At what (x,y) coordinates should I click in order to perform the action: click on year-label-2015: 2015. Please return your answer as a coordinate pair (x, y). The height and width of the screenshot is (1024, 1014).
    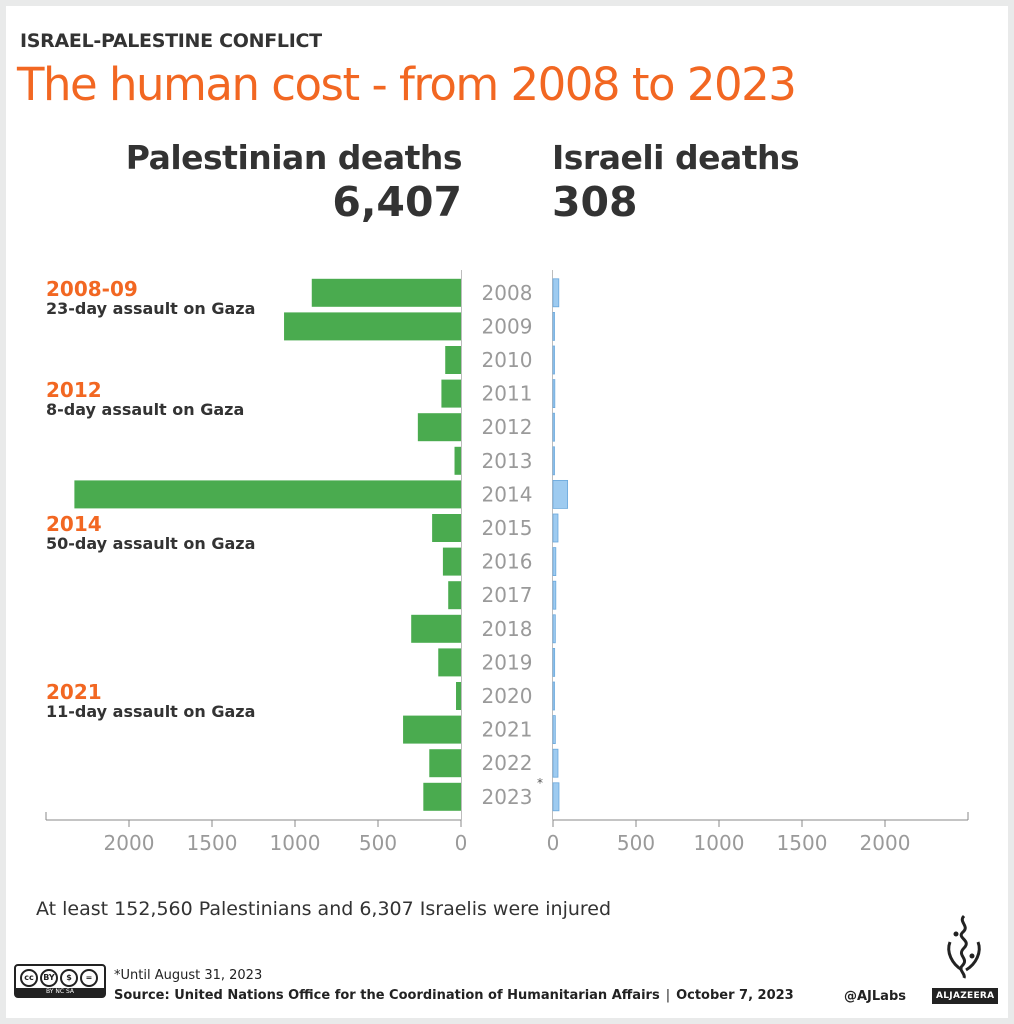
    Looking at the image, I should click on (507, 528).